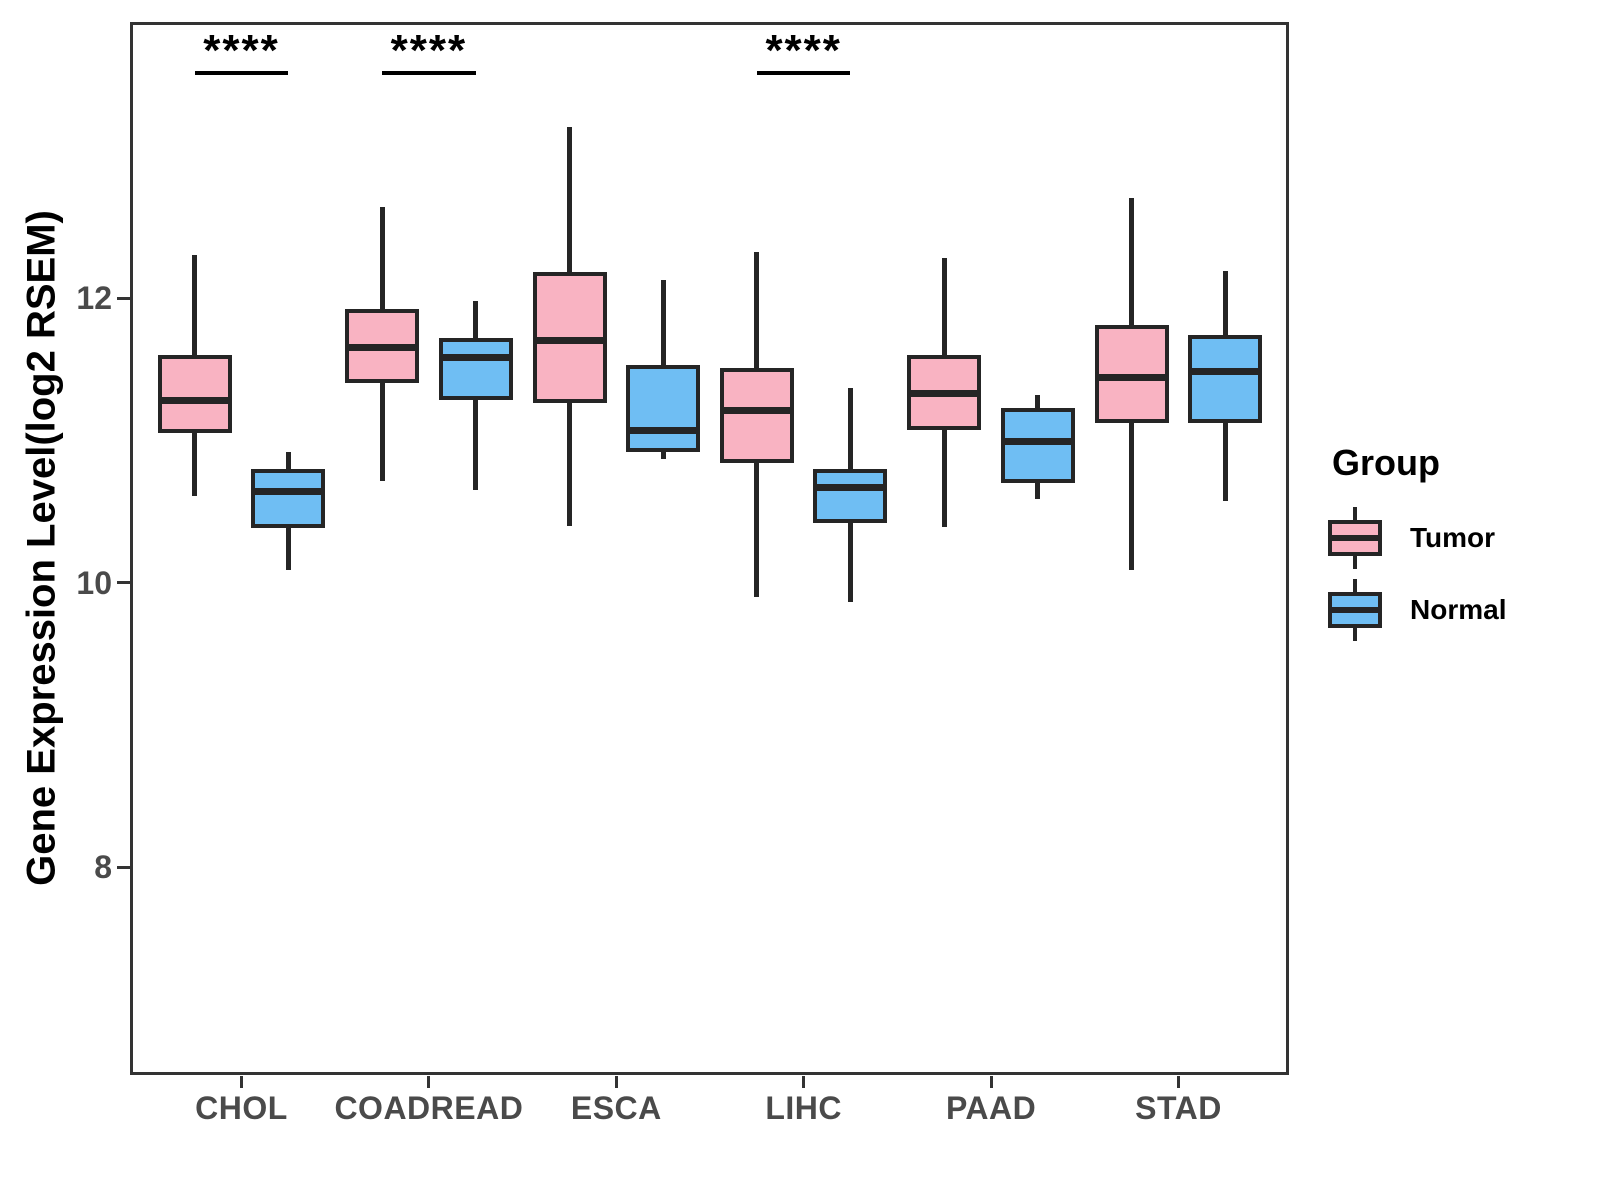 This screenshot has height=1200, width=1600. Describe the element at coordinates (194, 394) in the screenshot. I see `box-tumor-CHOL` at that location.